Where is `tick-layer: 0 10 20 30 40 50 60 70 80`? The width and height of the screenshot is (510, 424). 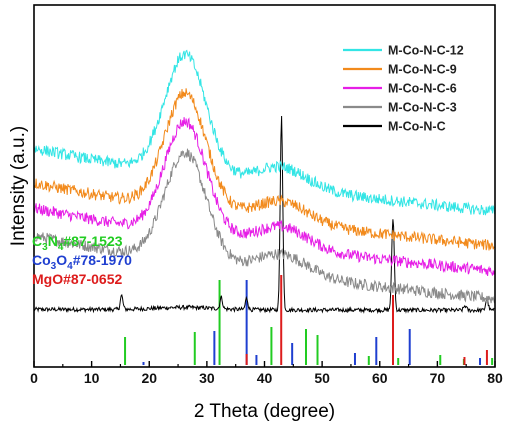 tick-layer: 0 10 20 30 40 50 60 70 80 is located at coordinates (266, 373).